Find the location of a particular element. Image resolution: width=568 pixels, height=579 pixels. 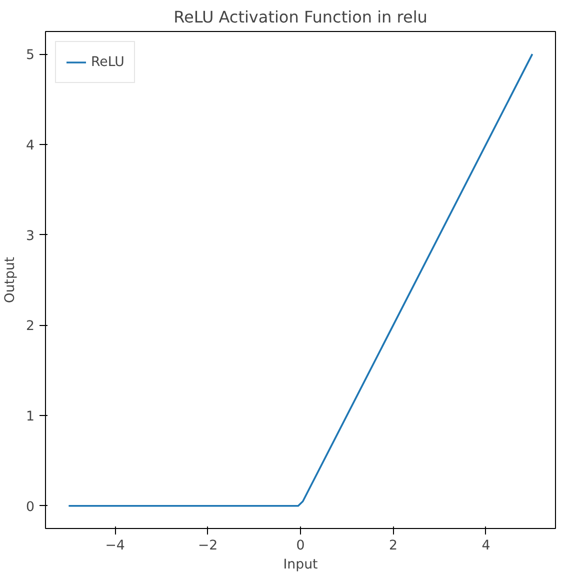

x-tick-label: −4 is located at coordinates (115, 546).